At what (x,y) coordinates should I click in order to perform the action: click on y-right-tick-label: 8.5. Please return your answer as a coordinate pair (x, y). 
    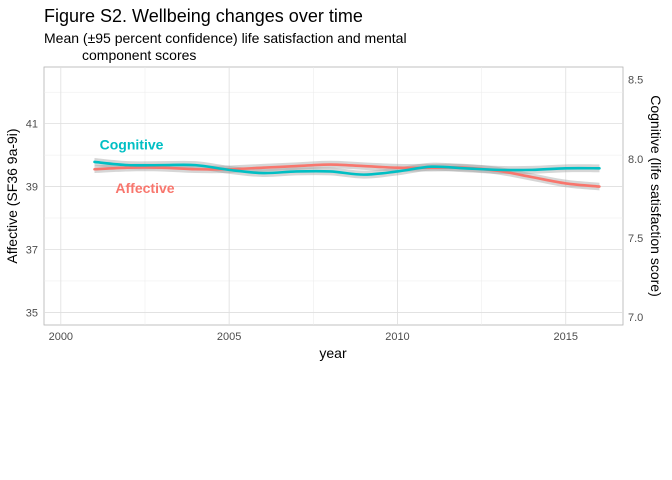
    Looking at the image, I should click on (635, 81).